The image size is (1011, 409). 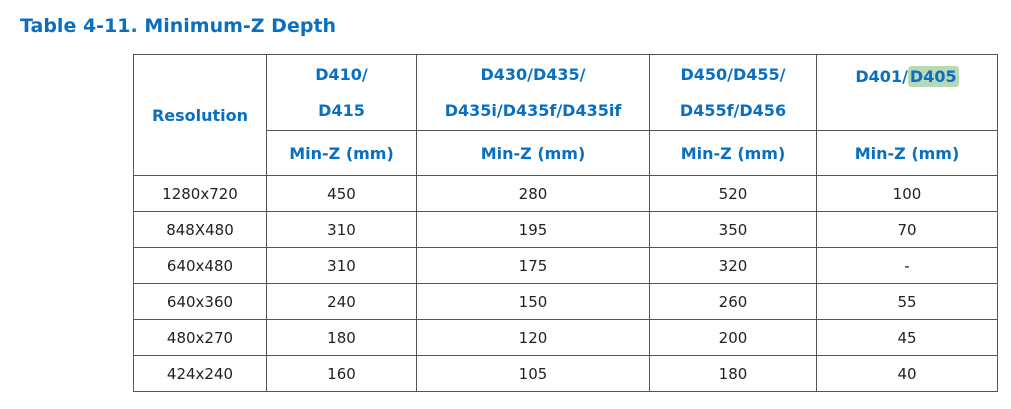 I want to click on min-z-cell: 195, so click(x=533, y=229).